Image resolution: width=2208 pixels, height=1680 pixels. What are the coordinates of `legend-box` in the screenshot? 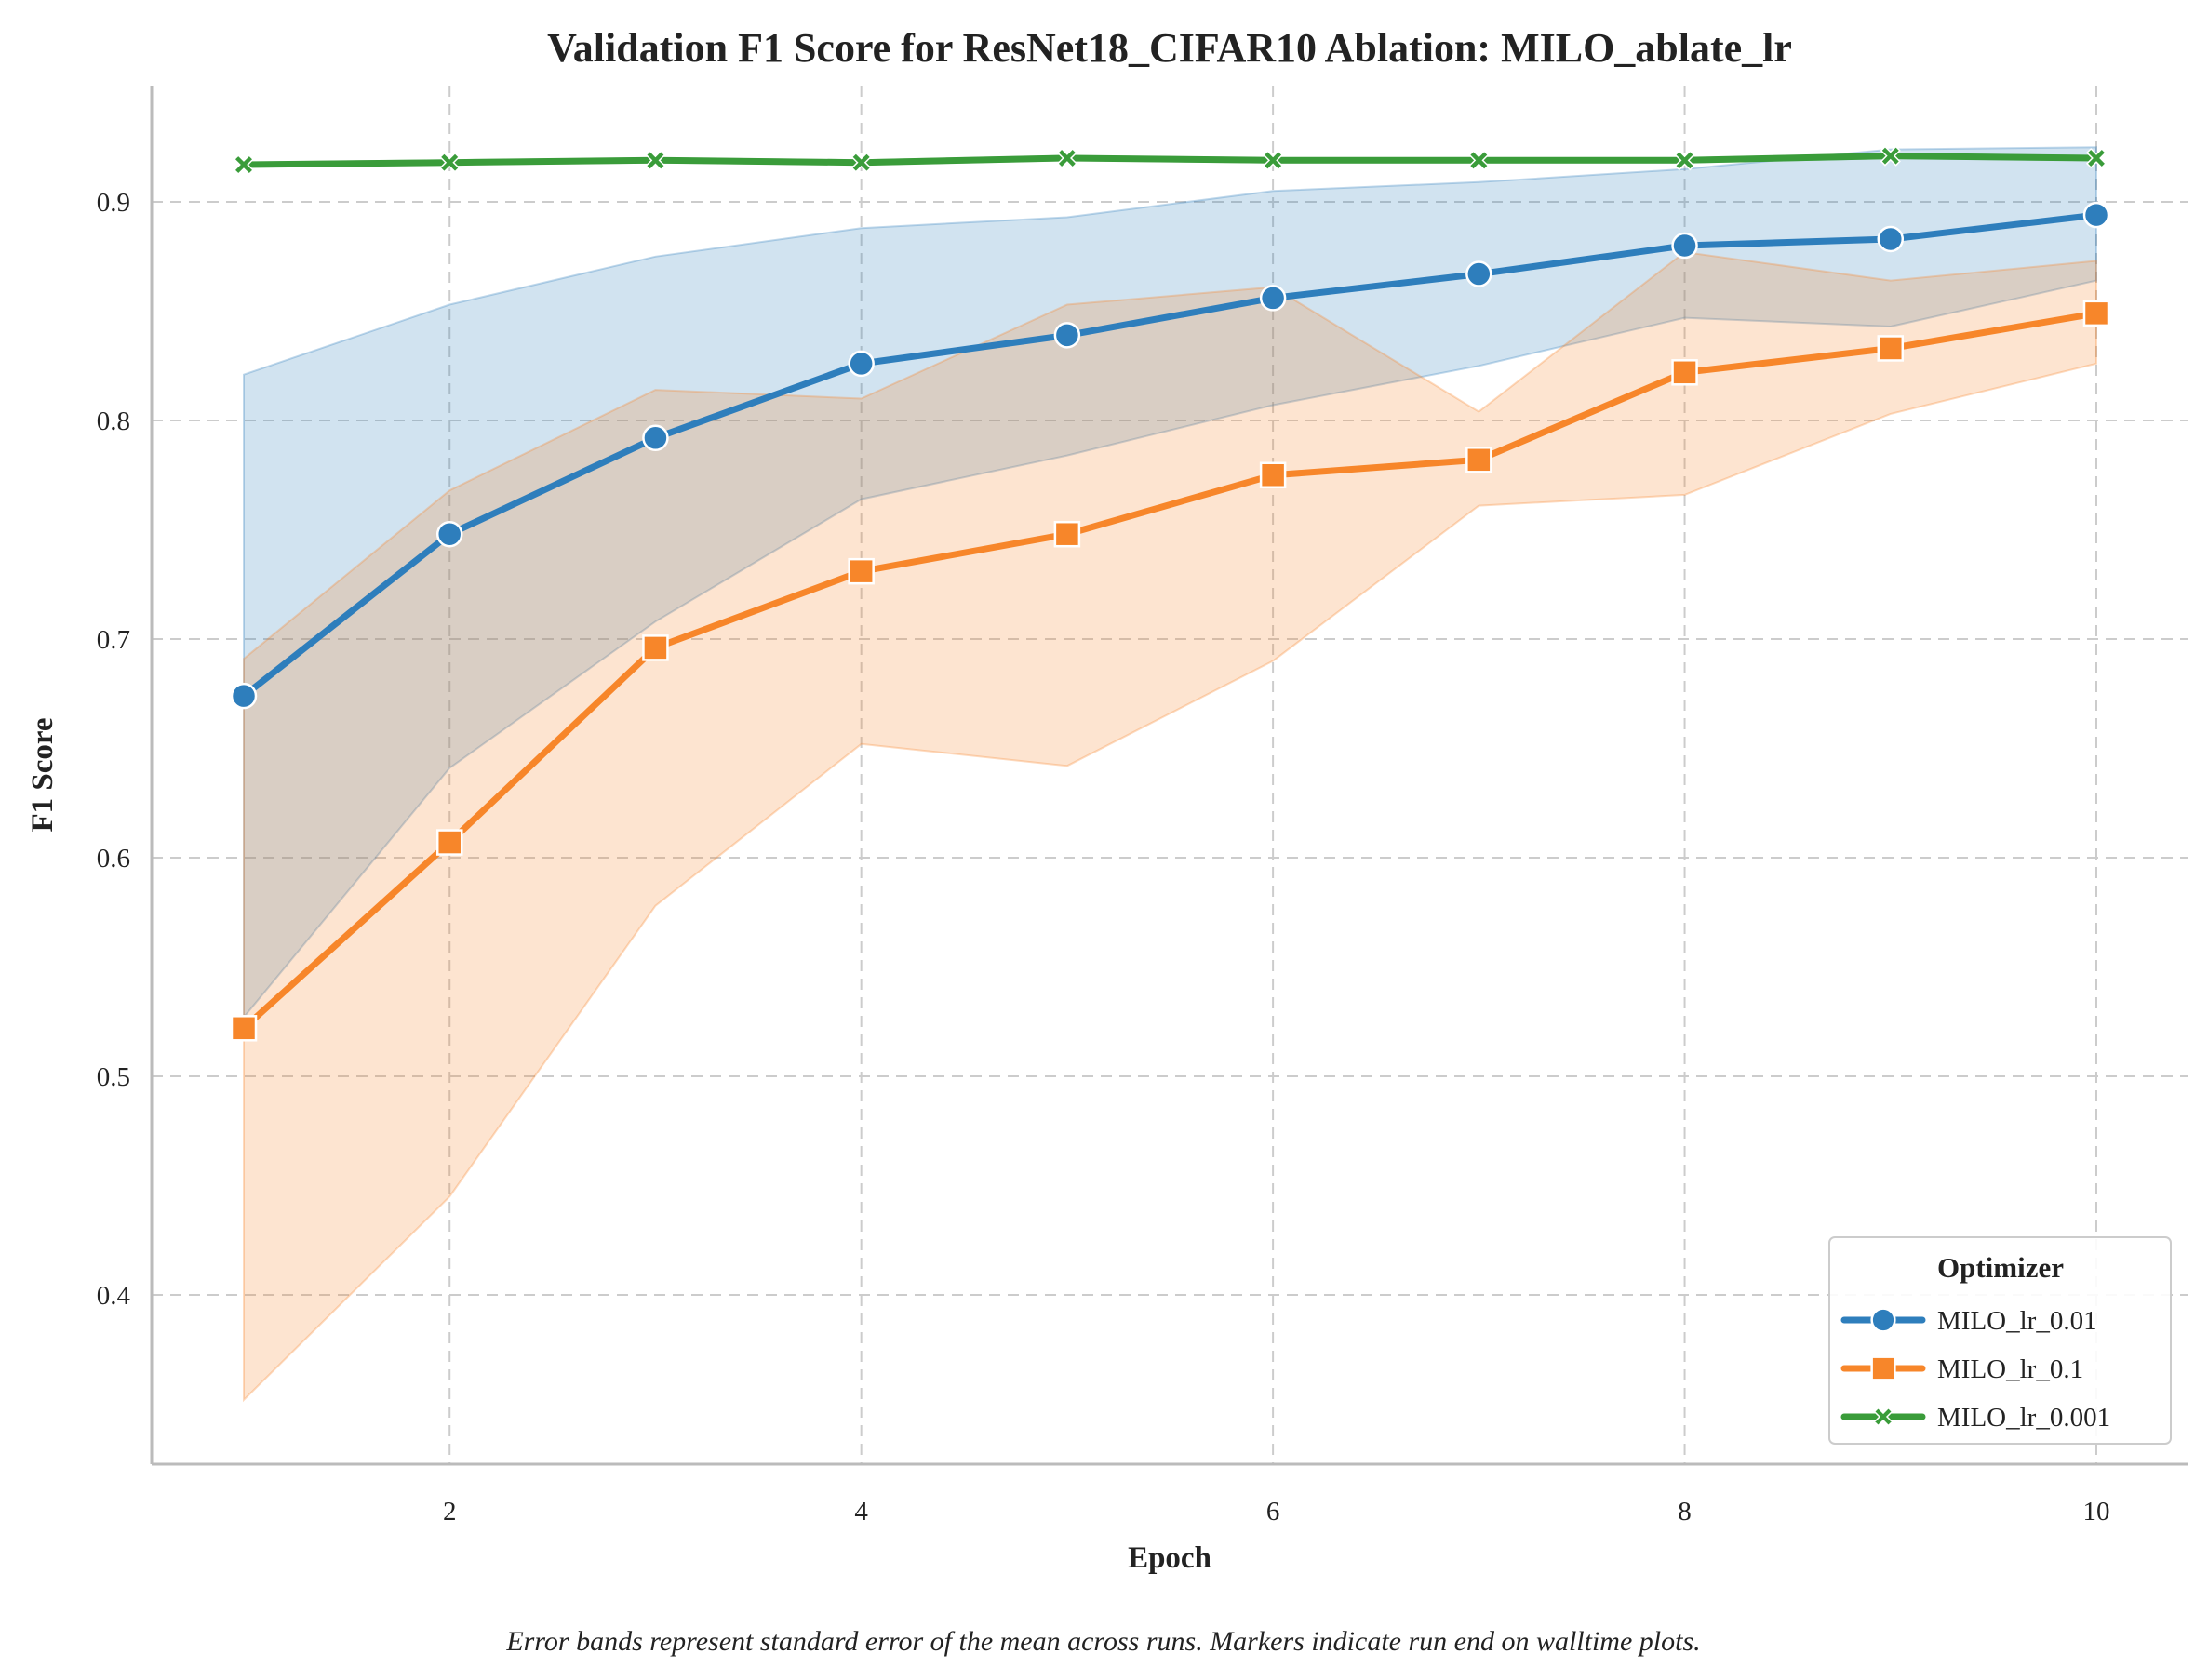 It's located at (2000, 1340).